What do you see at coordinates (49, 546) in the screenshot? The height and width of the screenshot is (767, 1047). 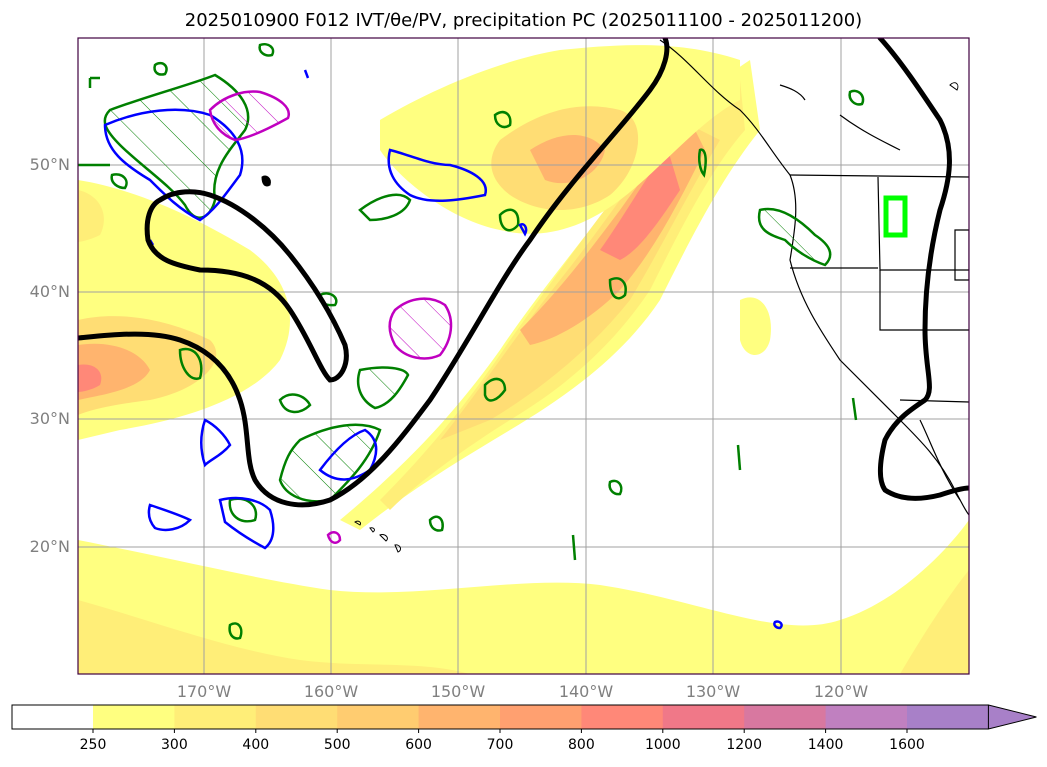 I see `lat-label-20: 20°N` at bounding box center [49, 546].